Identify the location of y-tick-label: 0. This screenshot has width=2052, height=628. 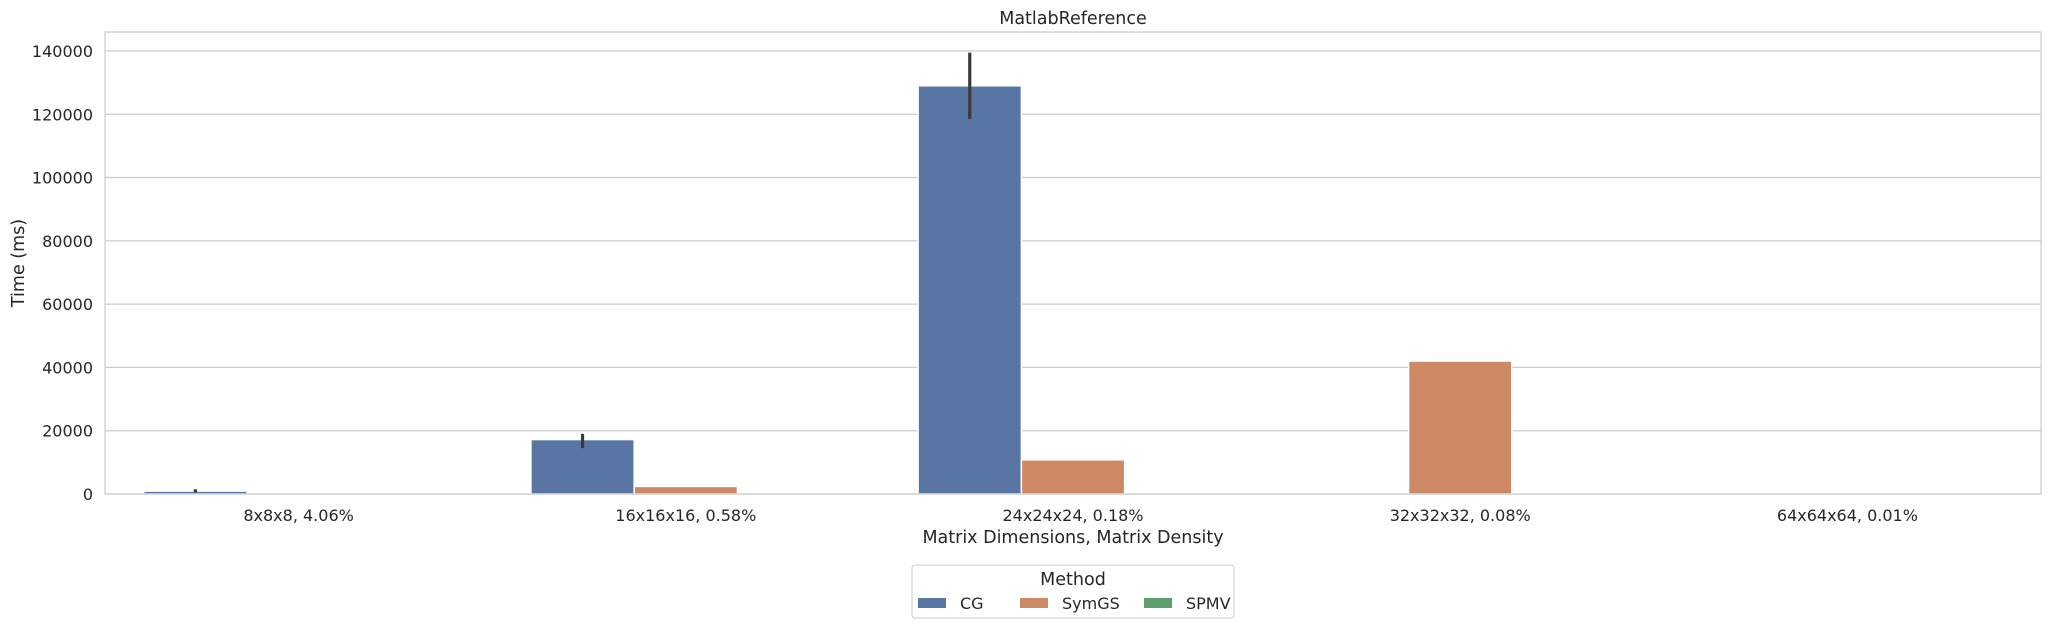
(88, 494).